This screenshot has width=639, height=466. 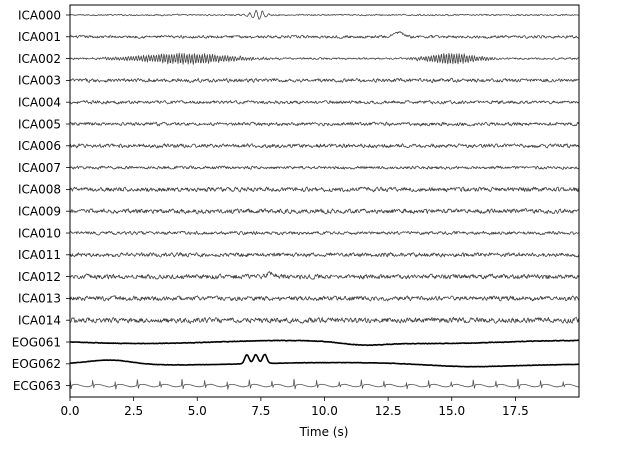 What do you see at coordinates (39, 103) in the screenshot?
I see `channel-label-ica004: ICA004` at bounding box center [39, 103].